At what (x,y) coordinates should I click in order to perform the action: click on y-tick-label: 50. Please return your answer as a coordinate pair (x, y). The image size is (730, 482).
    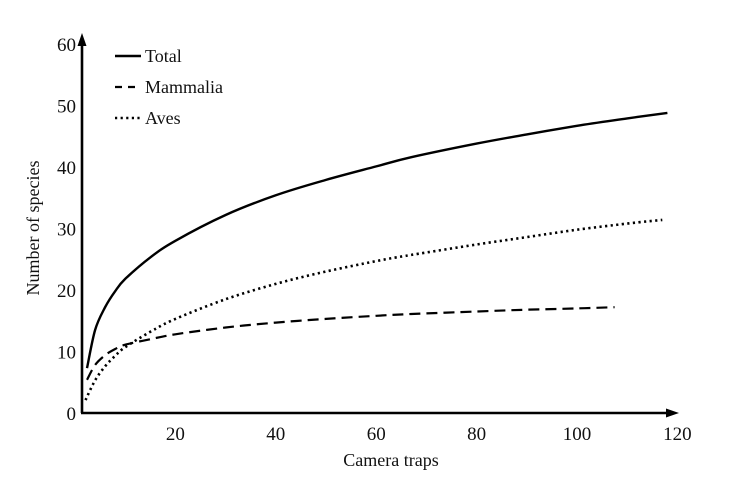
    Looking at the image, I should click on (66, 107).